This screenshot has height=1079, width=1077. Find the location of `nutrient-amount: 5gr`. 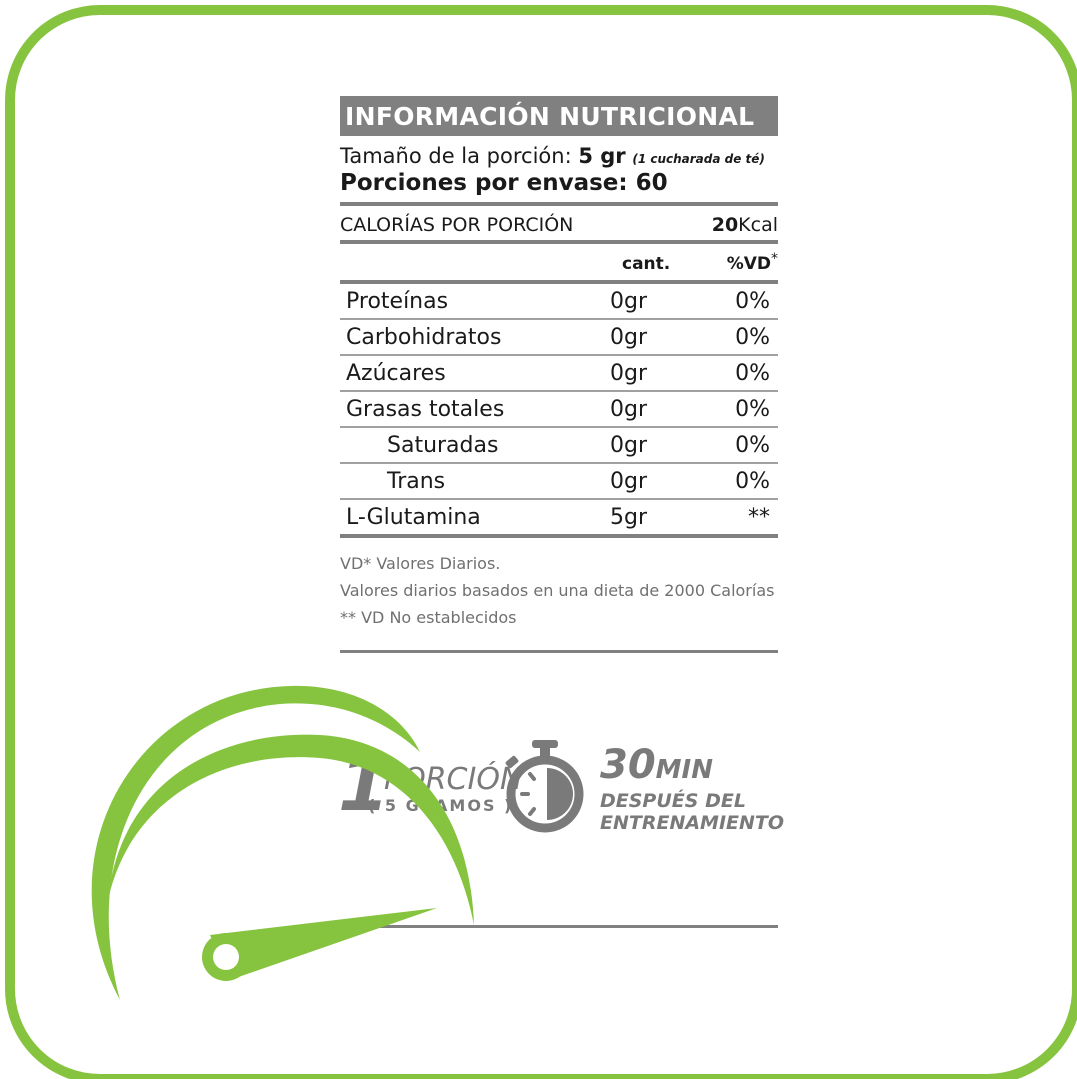

nutrient-amount: 5gr is located at coordinates (629, 517).